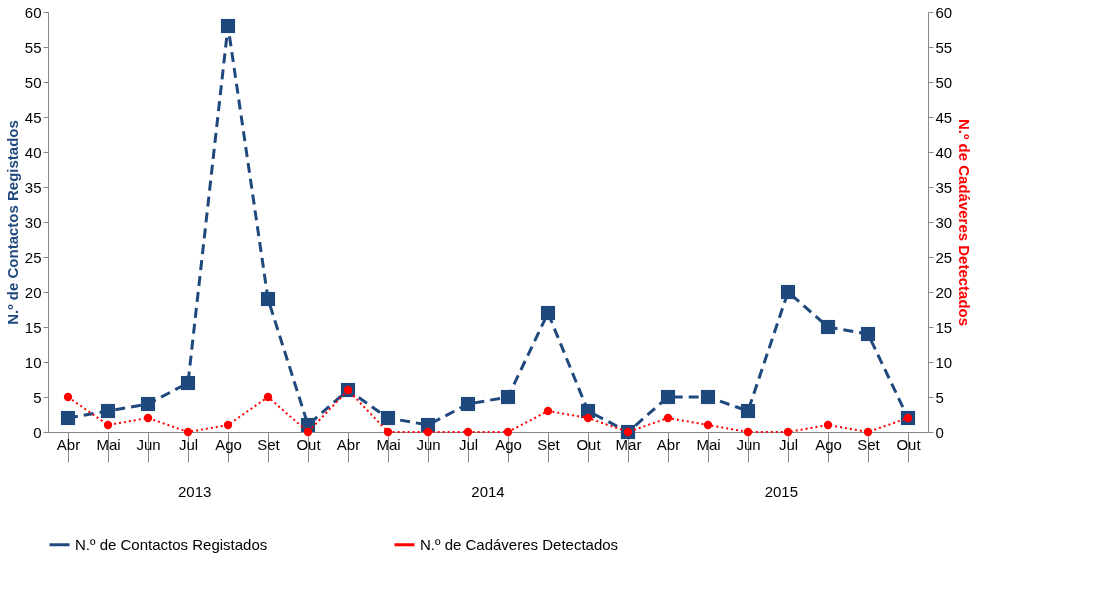  What do you see at coordinates (939, 432) in the screenshot?
I see `y2-tick-label: 0` at bounding box center [939, 432].